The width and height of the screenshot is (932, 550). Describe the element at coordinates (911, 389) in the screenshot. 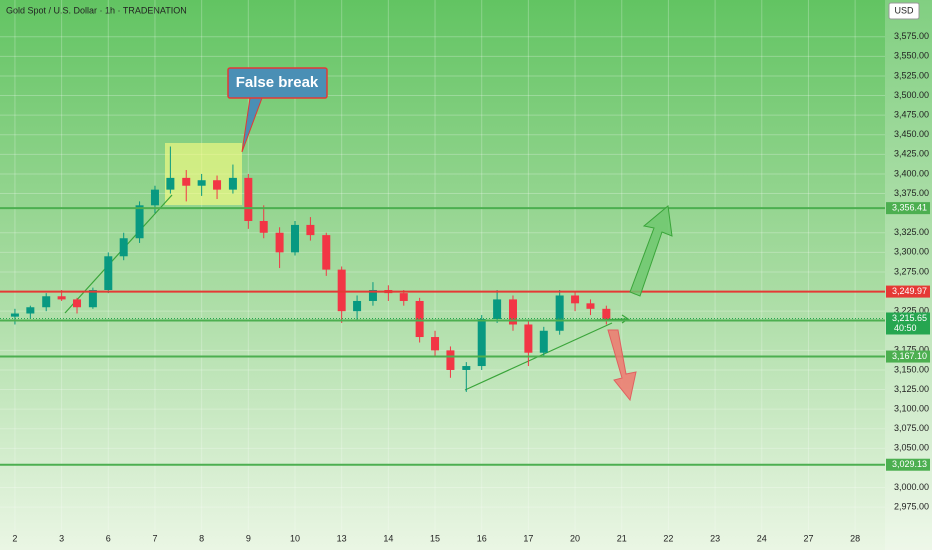

I see `y-tick-label: 3,125.00` at that location.